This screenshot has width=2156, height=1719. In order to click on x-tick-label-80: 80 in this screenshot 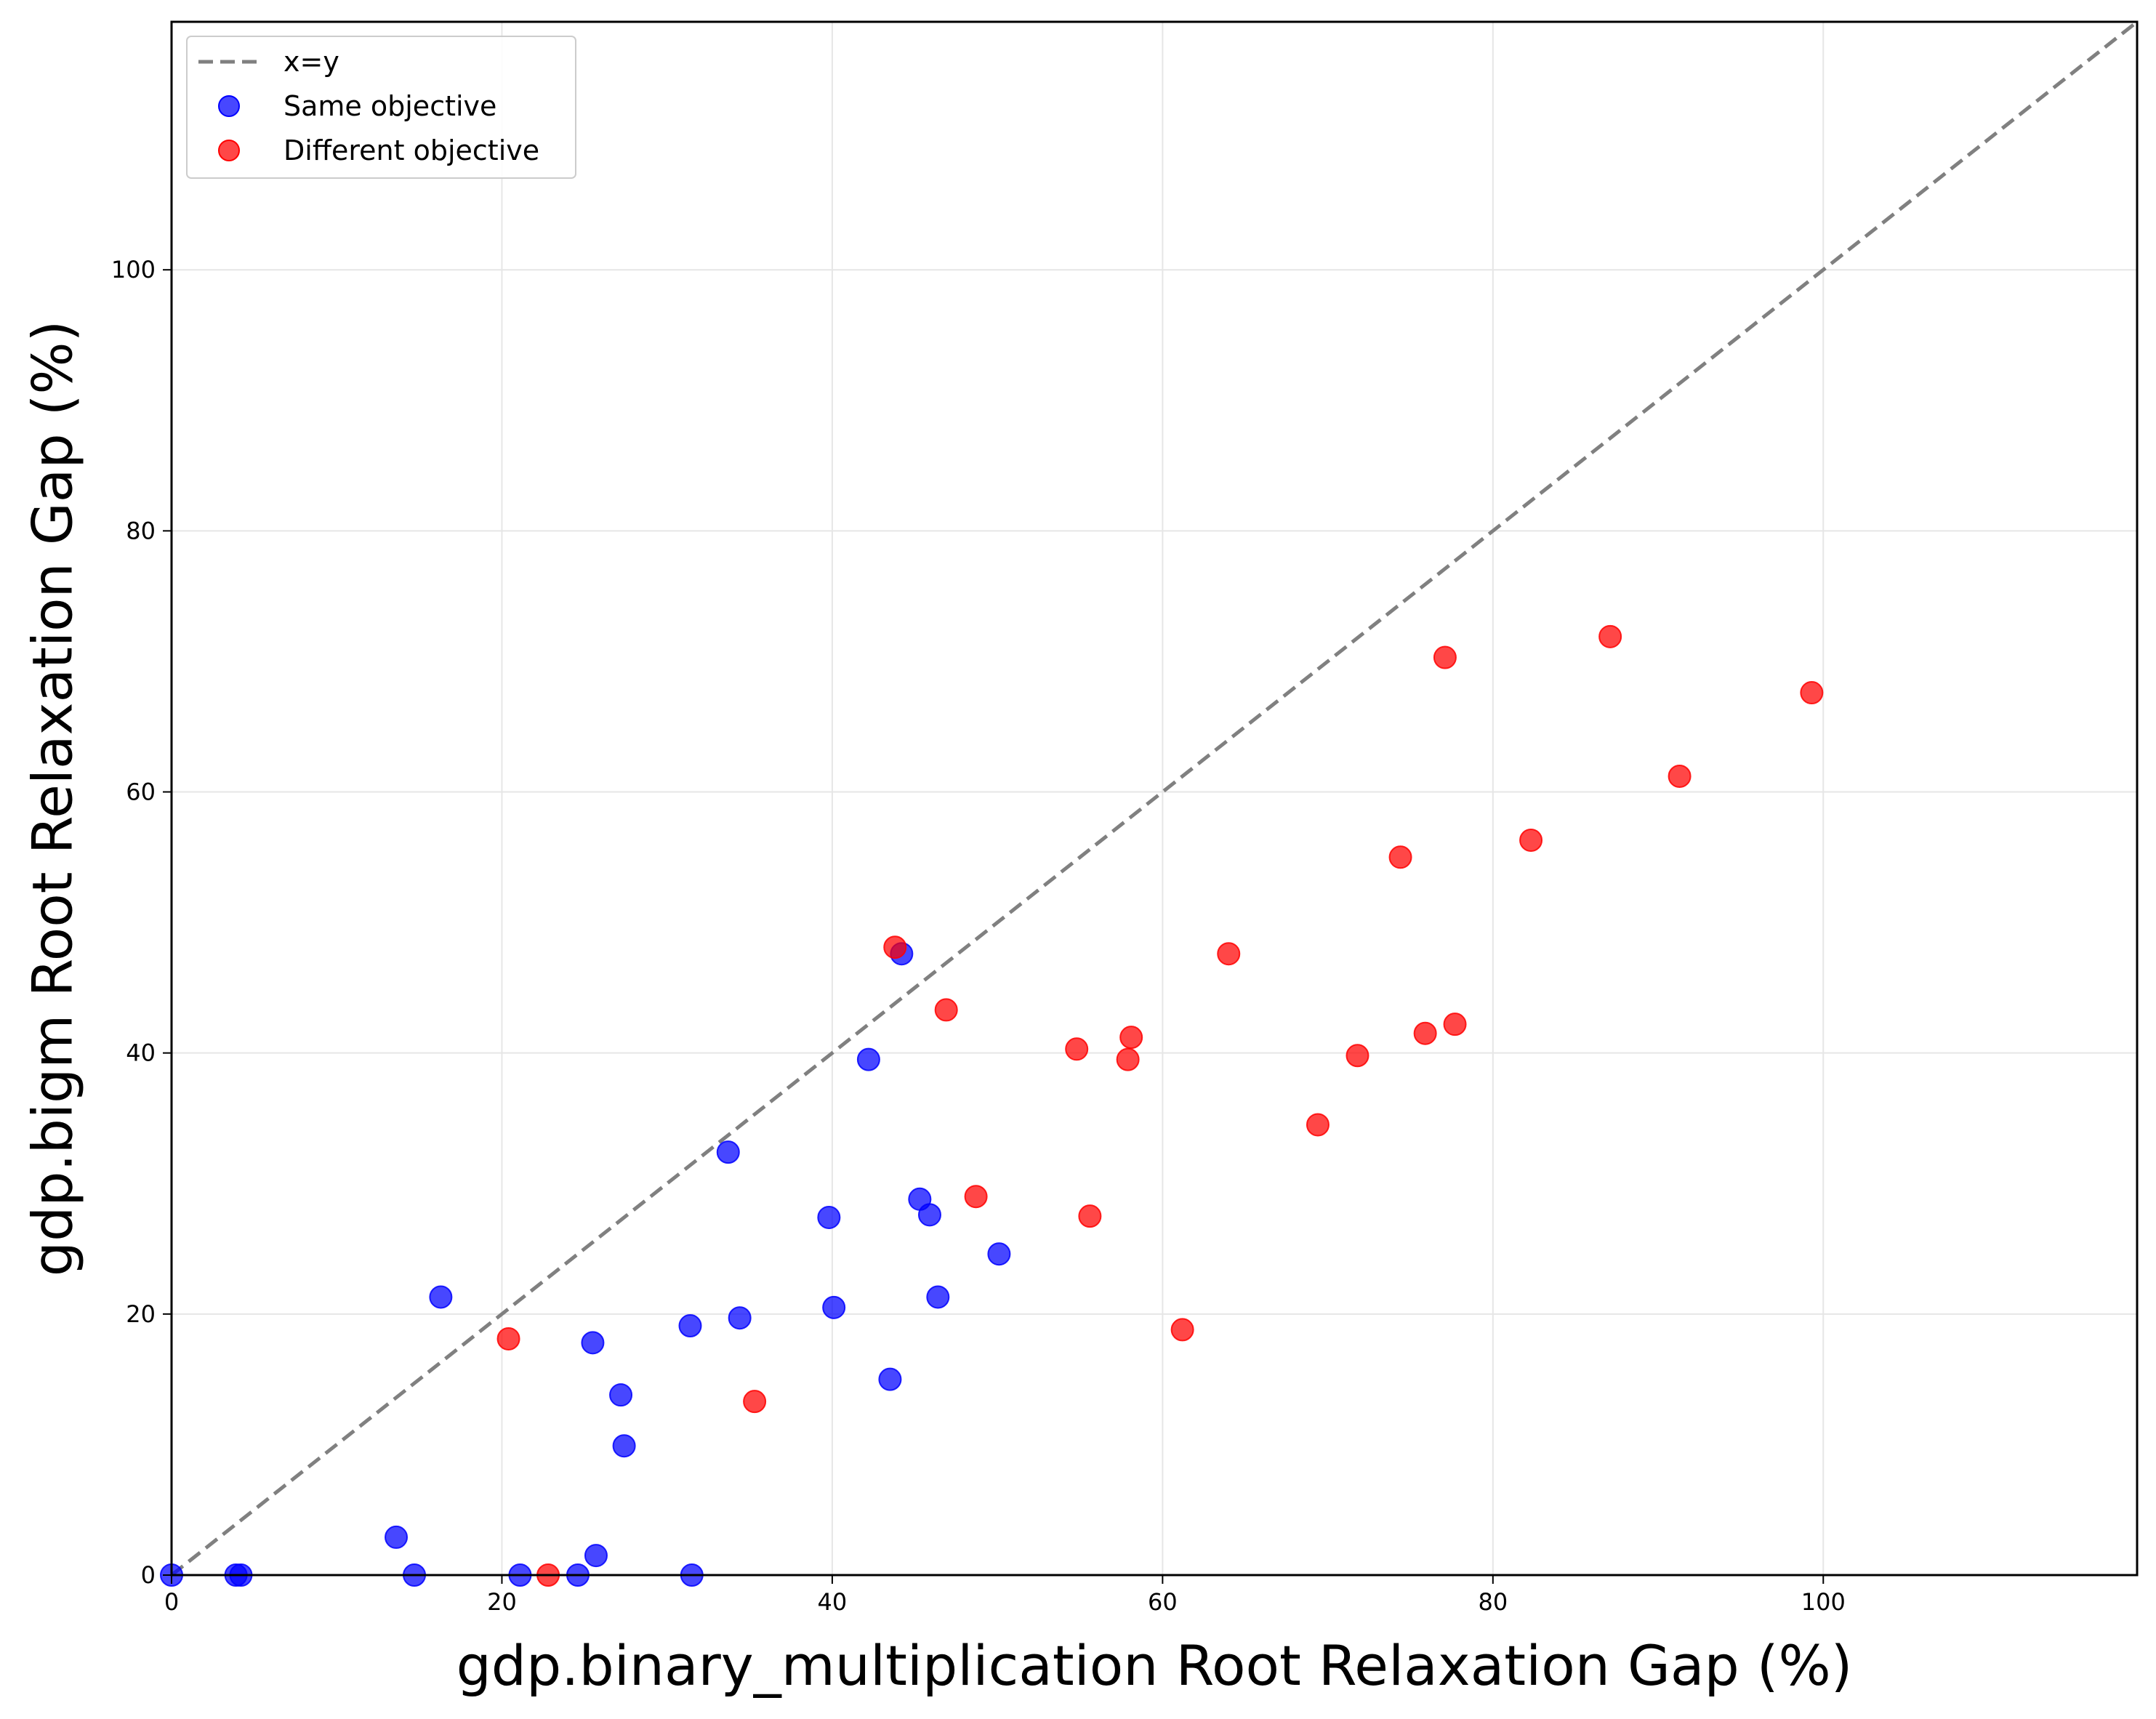, I will do `click(1493, 1602)`.